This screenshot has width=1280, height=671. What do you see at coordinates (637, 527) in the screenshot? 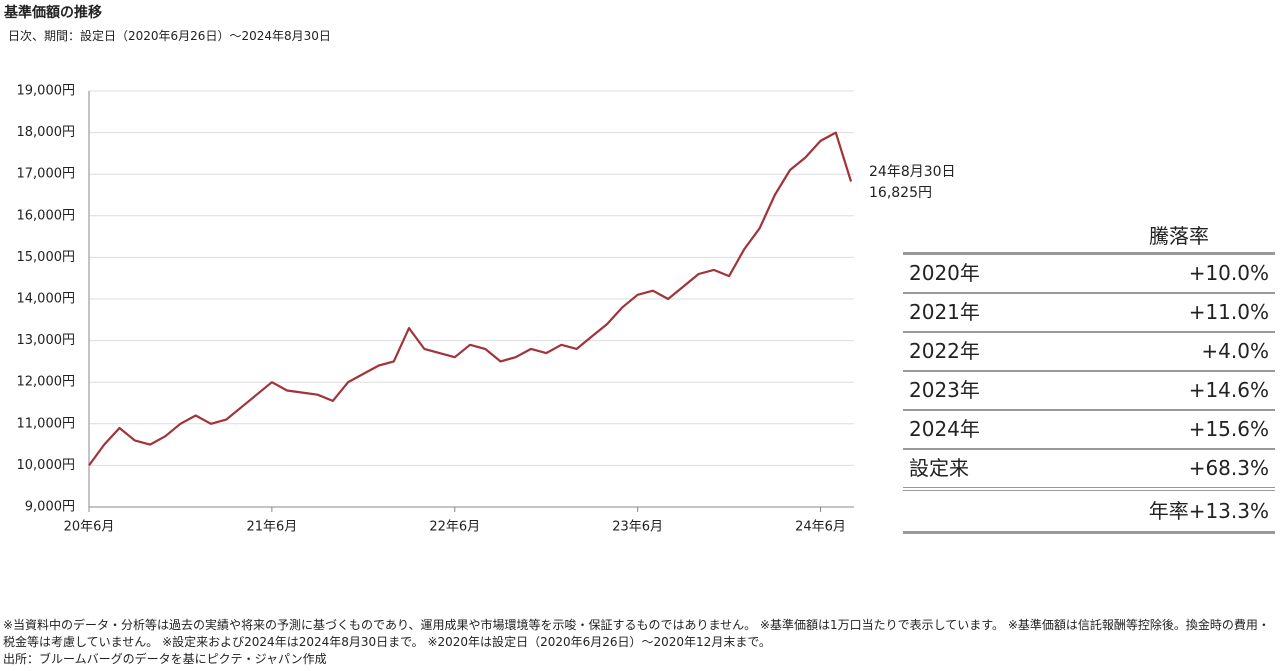
I see `x-tick-label: 23年6月` at bounding box center [637, 527].